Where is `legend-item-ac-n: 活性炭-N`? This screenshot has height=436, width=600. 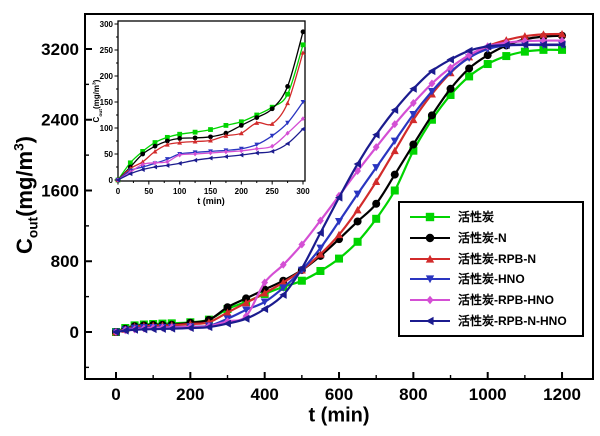
legend-item-ac-n: 活性炭-N is located at coordinates (494, 238).